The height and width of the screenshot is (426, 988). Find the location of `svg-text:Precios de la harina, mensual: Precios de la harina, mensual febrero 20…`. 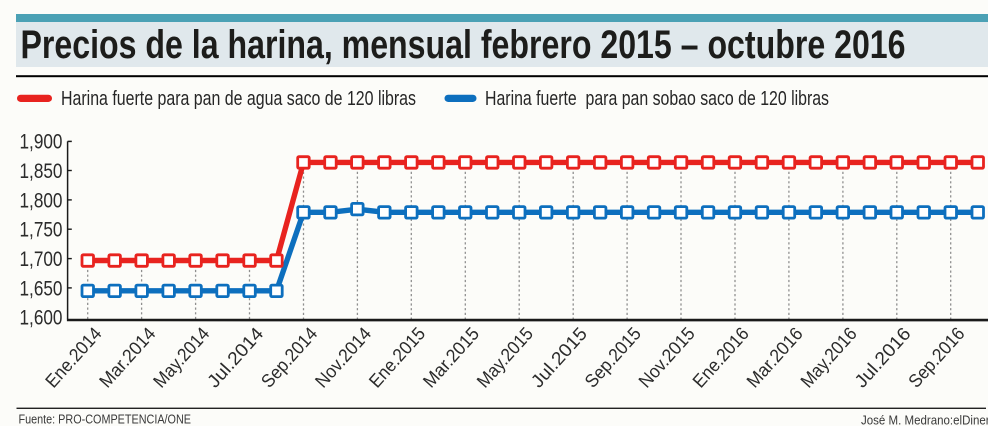

svg-text:Precios de la harina, mensual: Precios de la harina, mensual febrero 20… is located at coordinates (463, 45).